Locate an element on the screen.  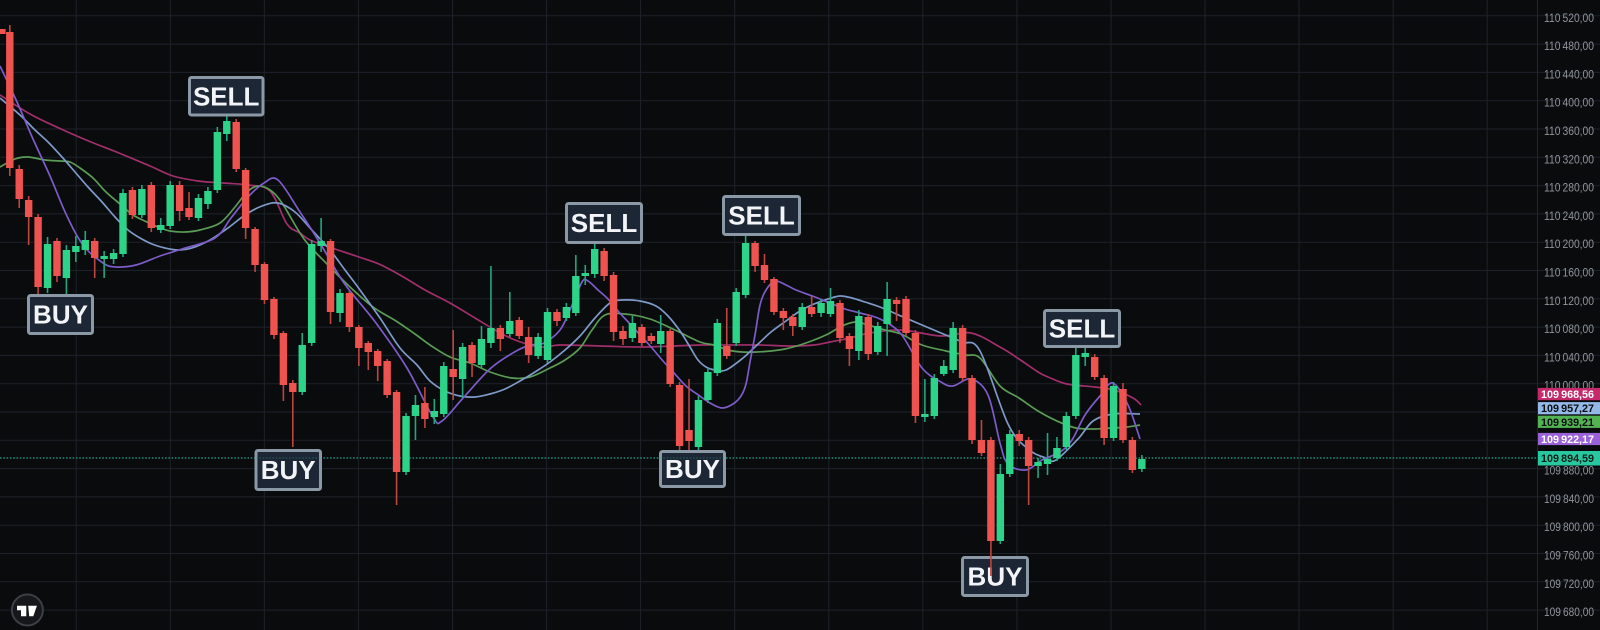
svg-text: 110 440,00 is located at coordinates (1569, 75).